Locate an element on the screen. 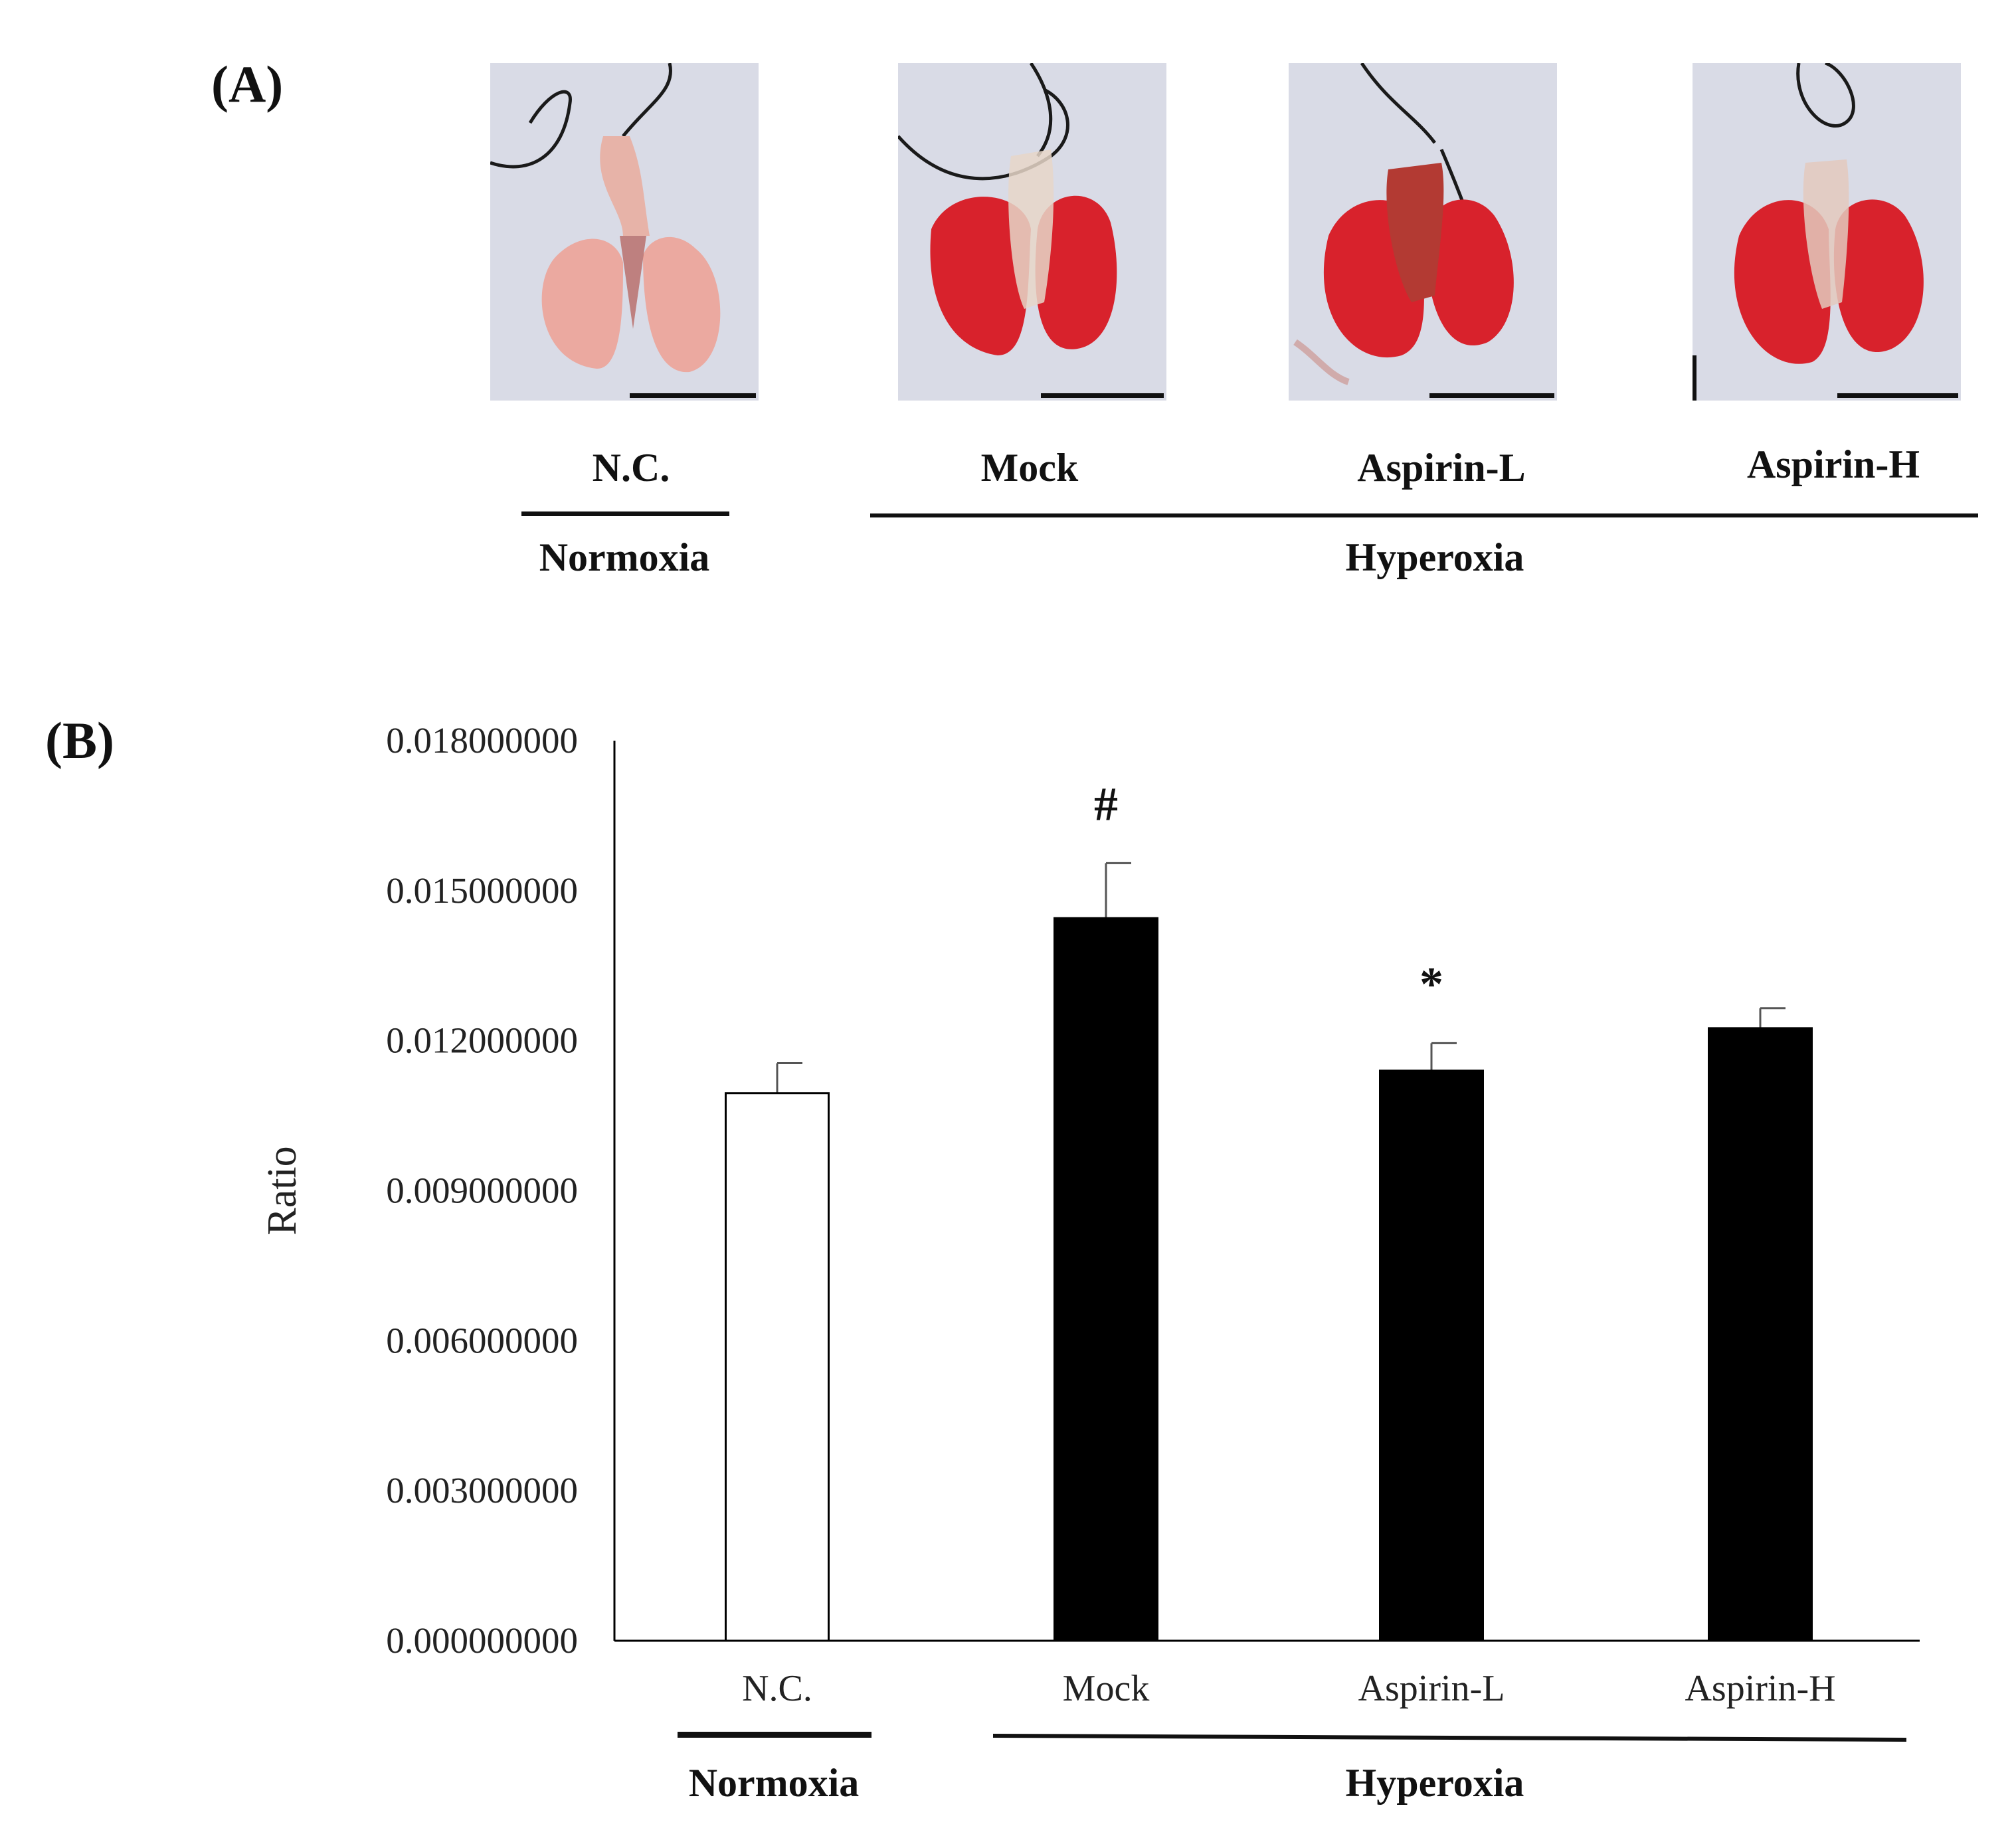 Image resolution: width=2016 pixels, height=1848 pixels. y-tick-label: 0.003000000 is located at coordinates (482, 1490).